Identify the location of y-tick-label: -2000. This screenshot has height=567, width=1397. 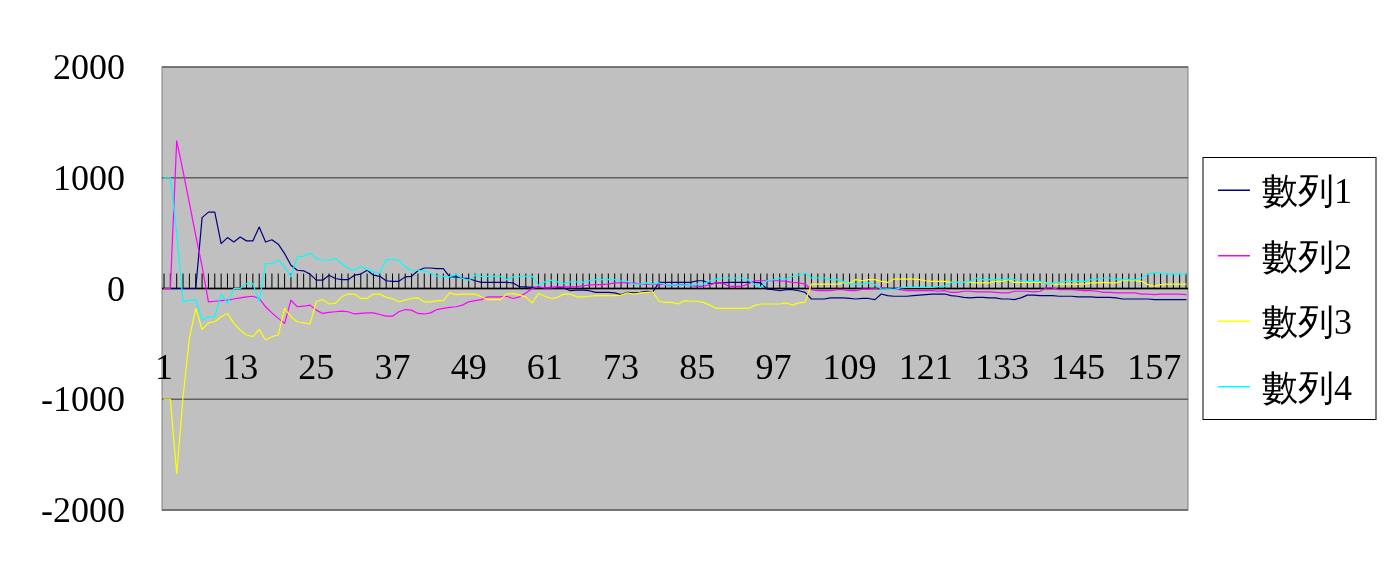
(83, 510).